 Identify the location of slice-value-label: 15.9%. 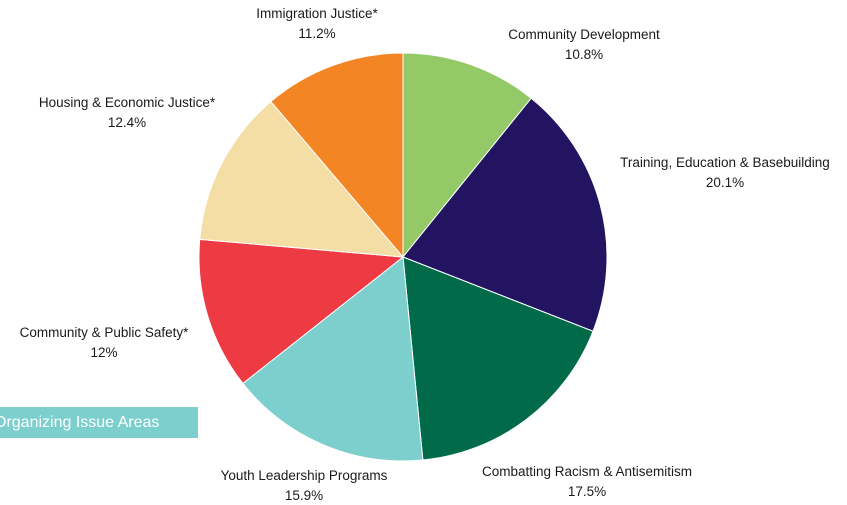
(304, 495).